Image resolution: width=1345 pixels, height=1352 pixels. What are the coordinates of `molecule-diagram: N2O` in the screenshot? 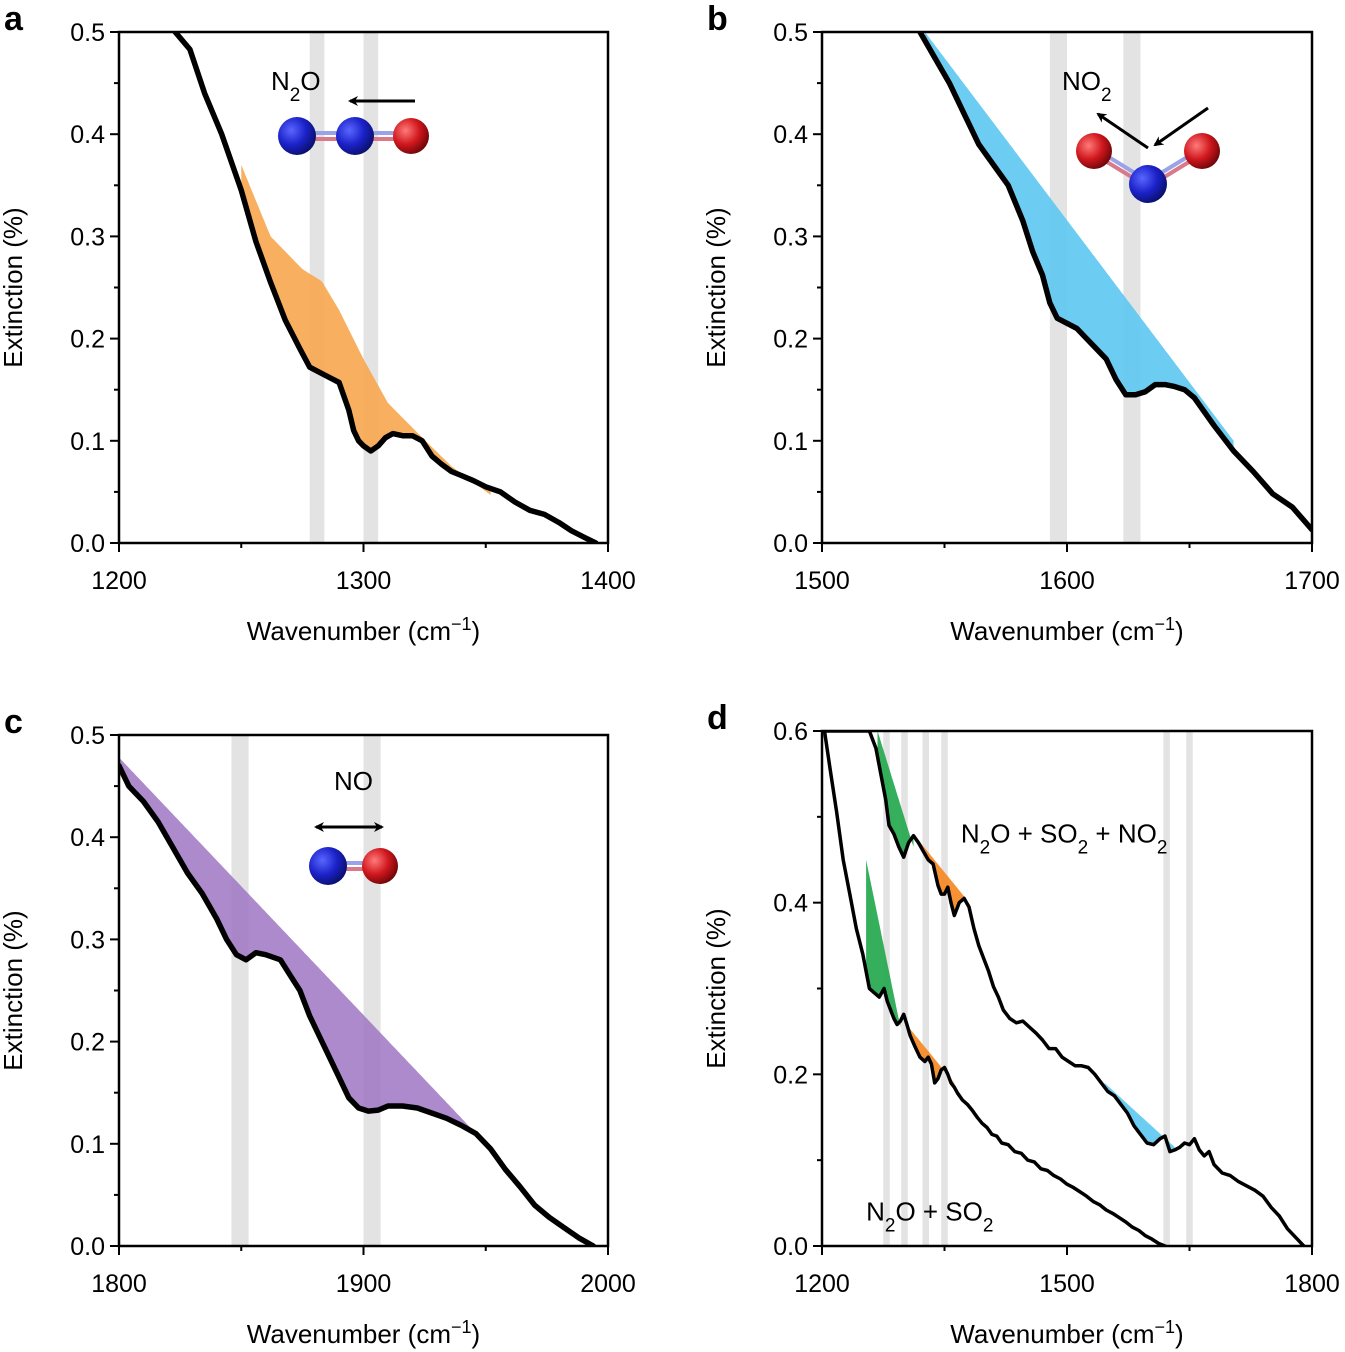 It's located at (350, 110).